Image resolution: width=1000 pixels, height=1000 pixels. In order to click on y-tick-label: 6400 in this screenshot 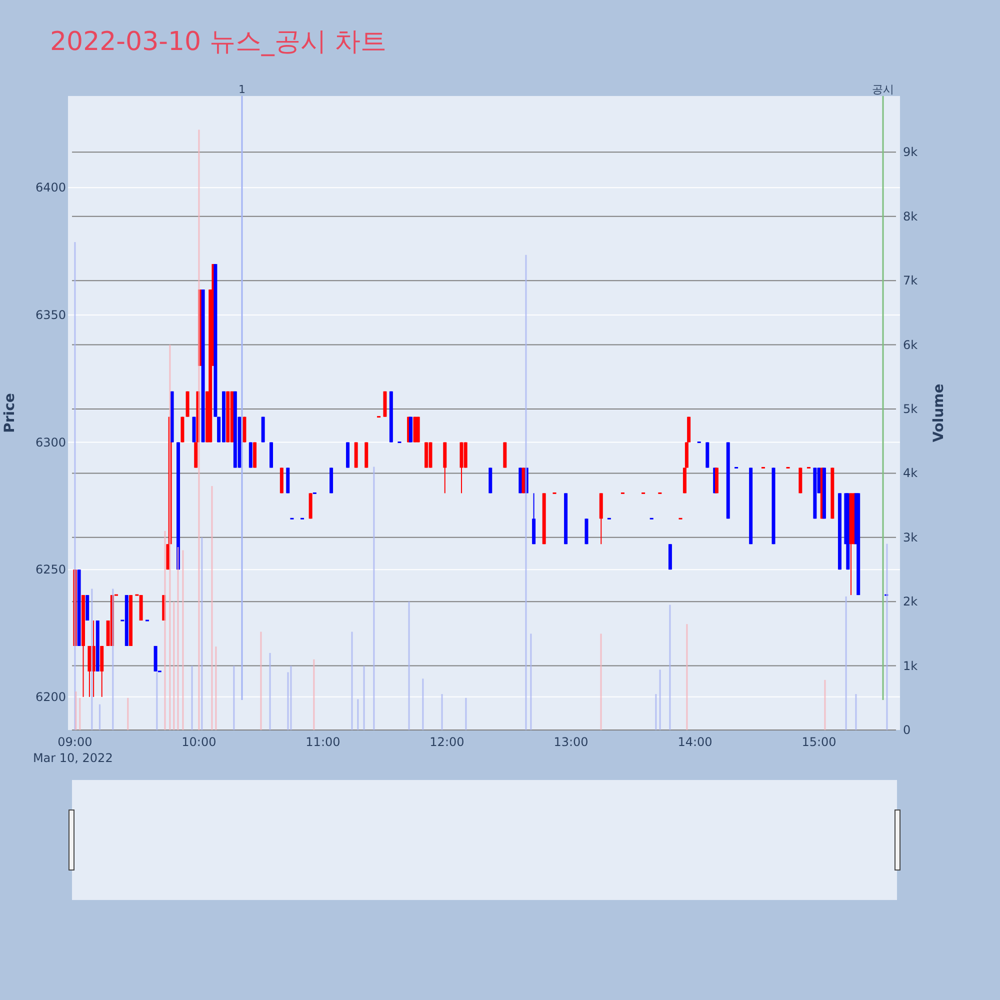, I will do `click(50, 187)`.